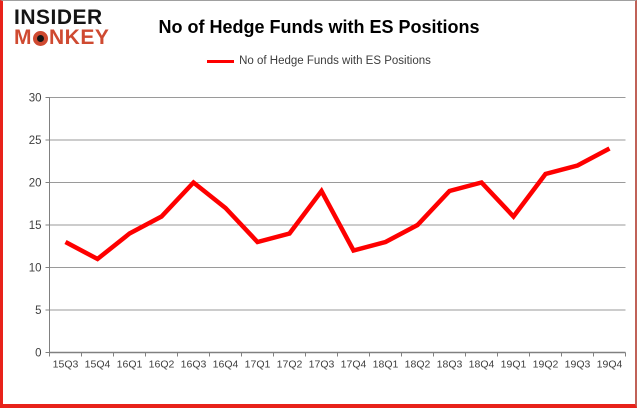 The width and height of the screenshot is (637, 408). What do you see at coordinates (386, 365) in the screenshot?
I see `x-axis-label: 18Q1` at bounding box center [386, 365].